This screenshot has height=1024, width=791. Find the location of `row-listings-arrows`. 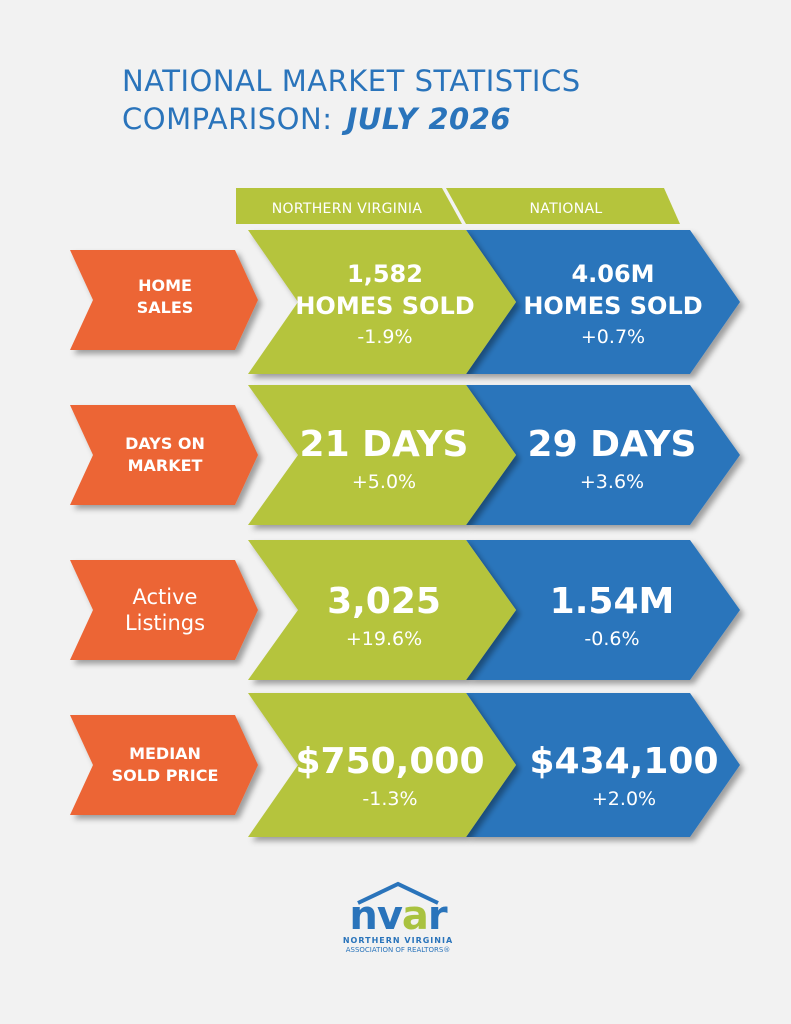

row-listings-arrows is located at coordinates (405, 610).